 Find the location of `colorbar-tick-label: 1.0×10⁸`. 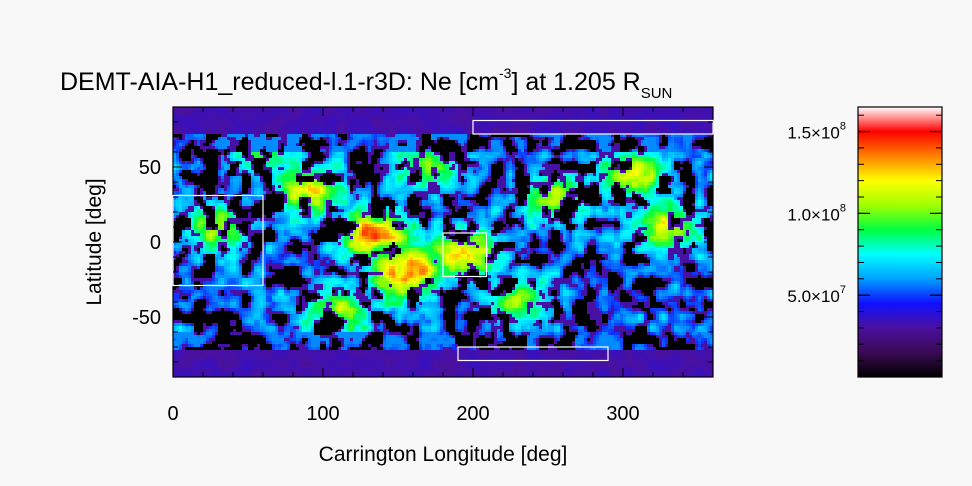

colorbar-tick-label: 1.0×10⁸ is located at coordinates (816, 213).